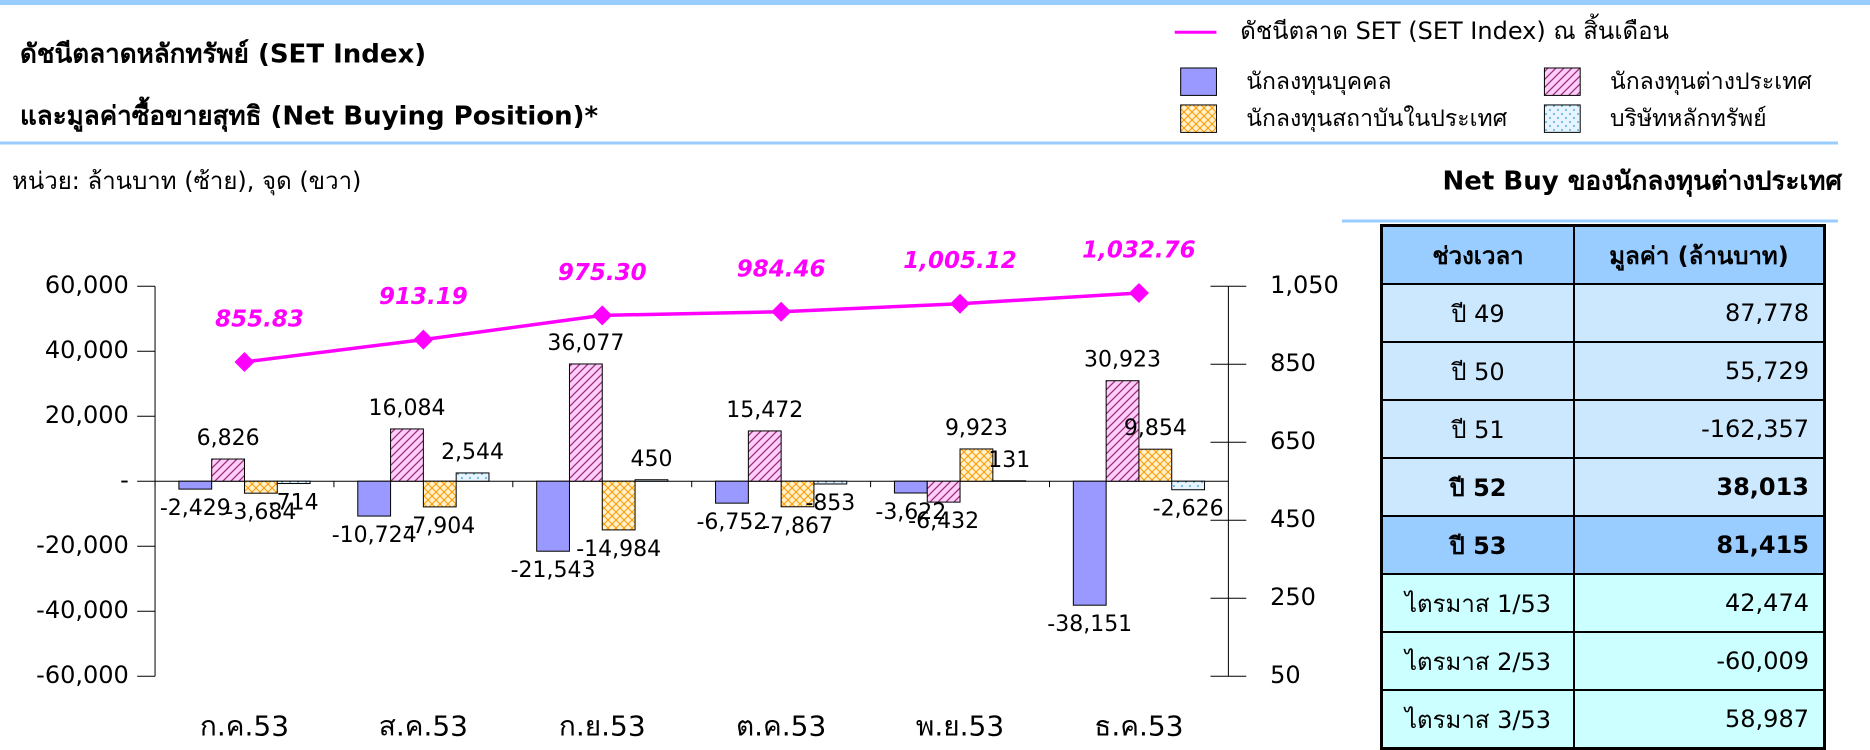  I want to click on table-cell: ไตรมาส 2/53, so click(1478, 661).